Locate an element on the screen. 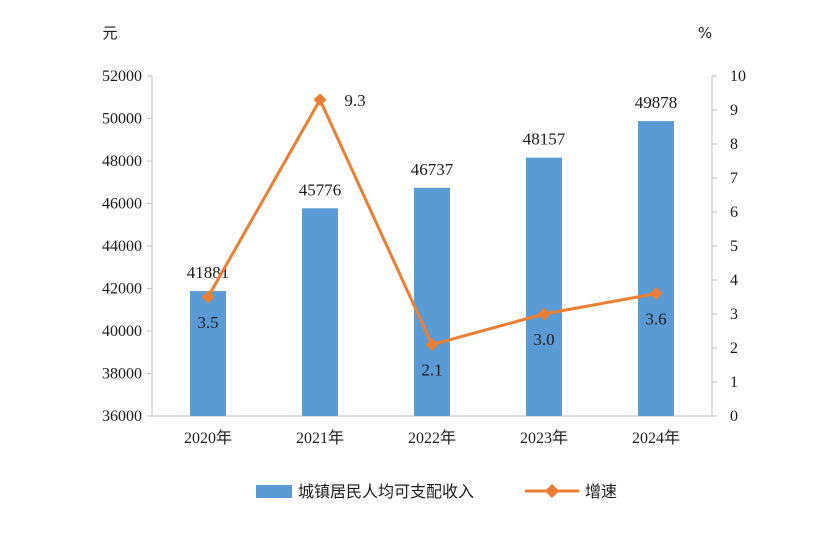 This screenshot has height=538, width=835. right-tick-label: 0 is located at coordinates (734, 416).